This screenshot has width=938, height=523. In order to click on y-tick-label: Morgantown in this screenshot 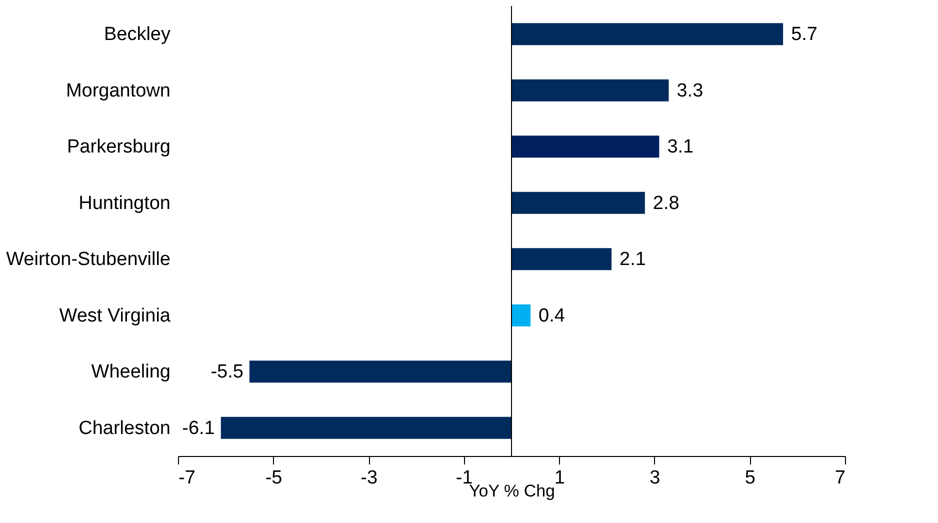, I will do `click(118, 91)`.